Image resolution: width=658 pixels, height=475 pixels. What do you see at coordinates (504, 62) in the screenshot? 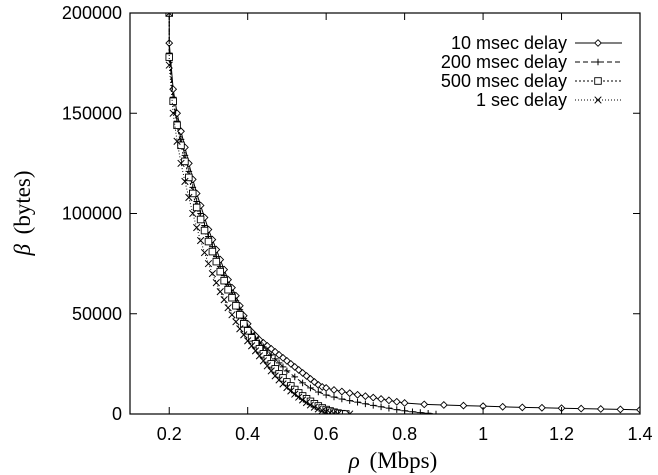
I see `legend-label-200msec: 200 msec delay` at bounding box center [504, 62].